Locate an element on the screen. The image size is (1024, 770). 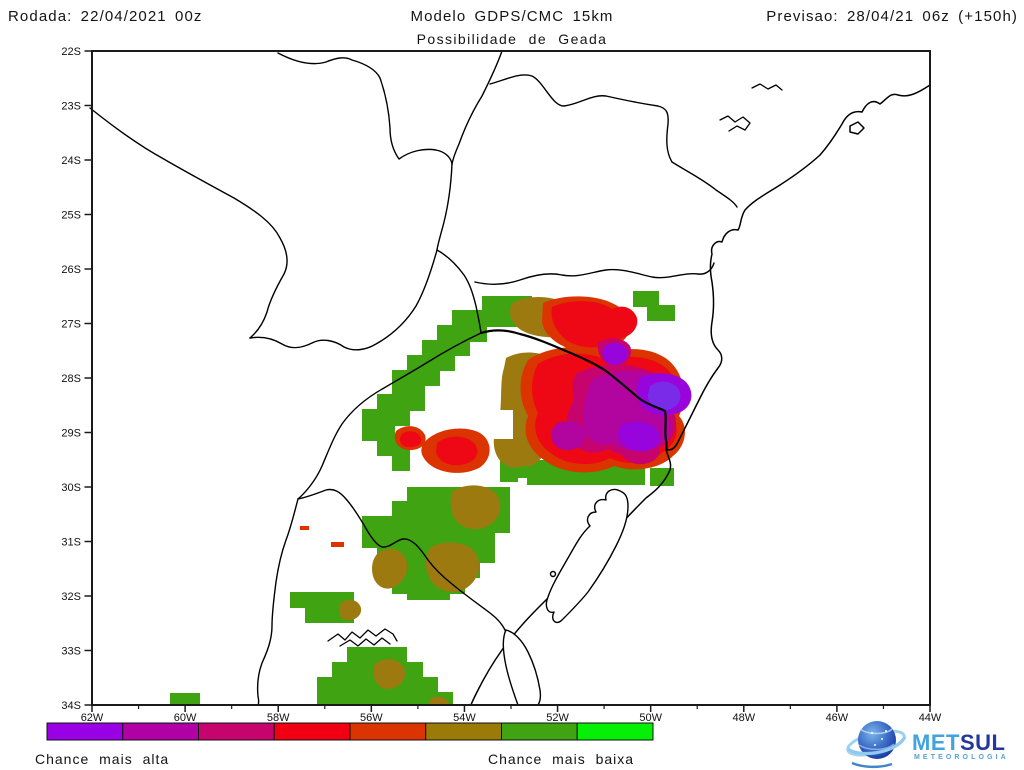
lat-tick-label: 23S is located at coordinates (71, 107).